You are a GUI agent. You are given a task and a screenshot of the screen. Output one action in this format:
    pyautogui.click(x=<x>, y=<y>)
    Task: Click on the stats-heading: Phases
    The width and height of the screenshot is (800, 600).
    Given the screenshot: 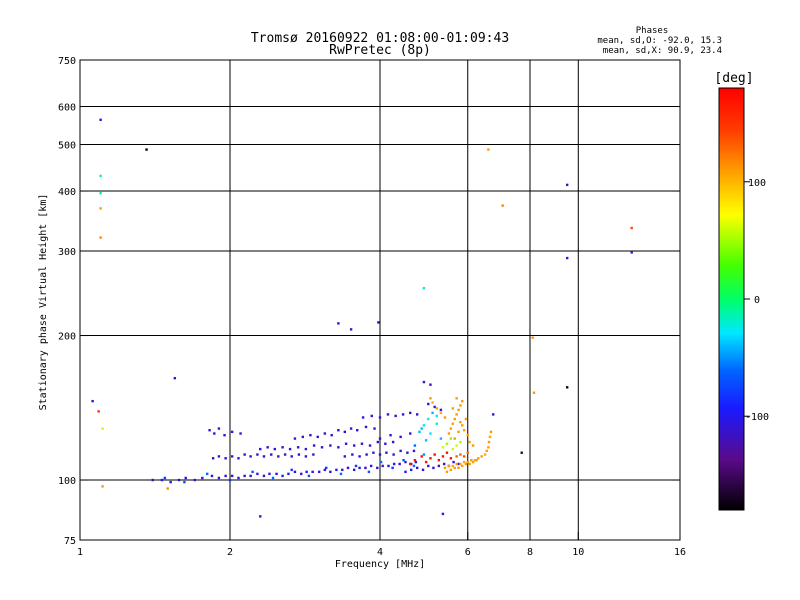 What is the action you would take?
    pyautogui.click(x=652, y=31)
    